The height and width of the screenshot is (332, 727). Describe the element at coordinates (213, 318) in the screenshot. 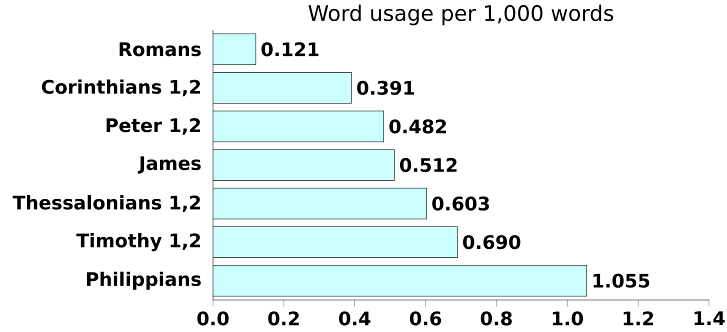

I see `x-tick-label: 0.0` at that location.